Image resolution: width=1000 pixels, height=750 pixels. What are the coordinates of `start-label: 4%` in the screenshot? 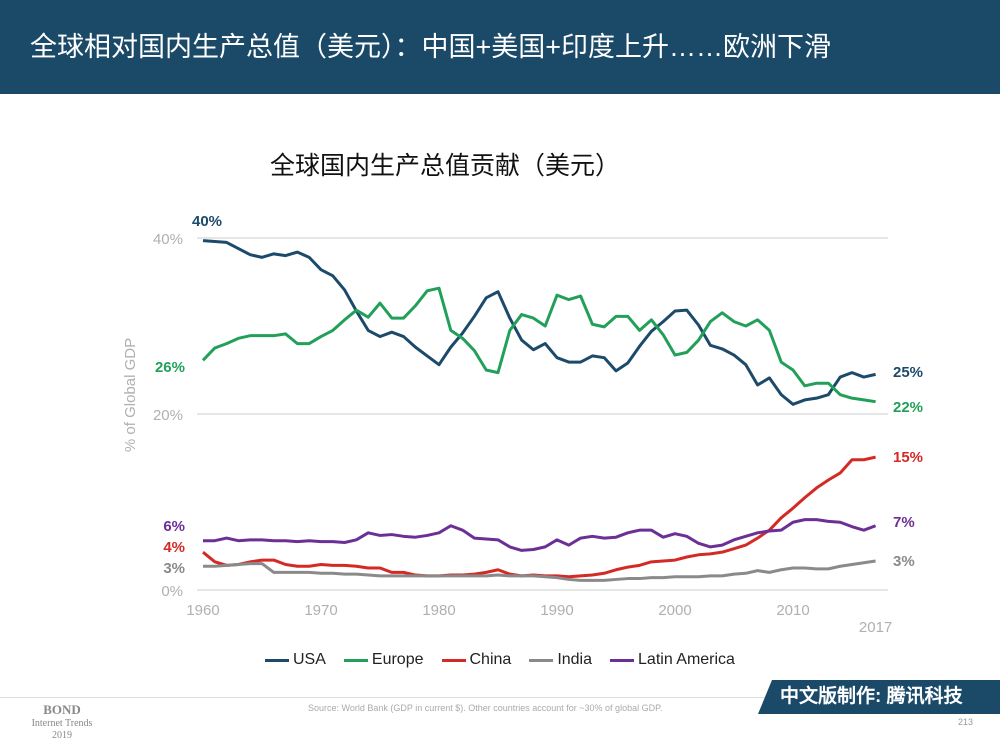 It's located at (174, 547).